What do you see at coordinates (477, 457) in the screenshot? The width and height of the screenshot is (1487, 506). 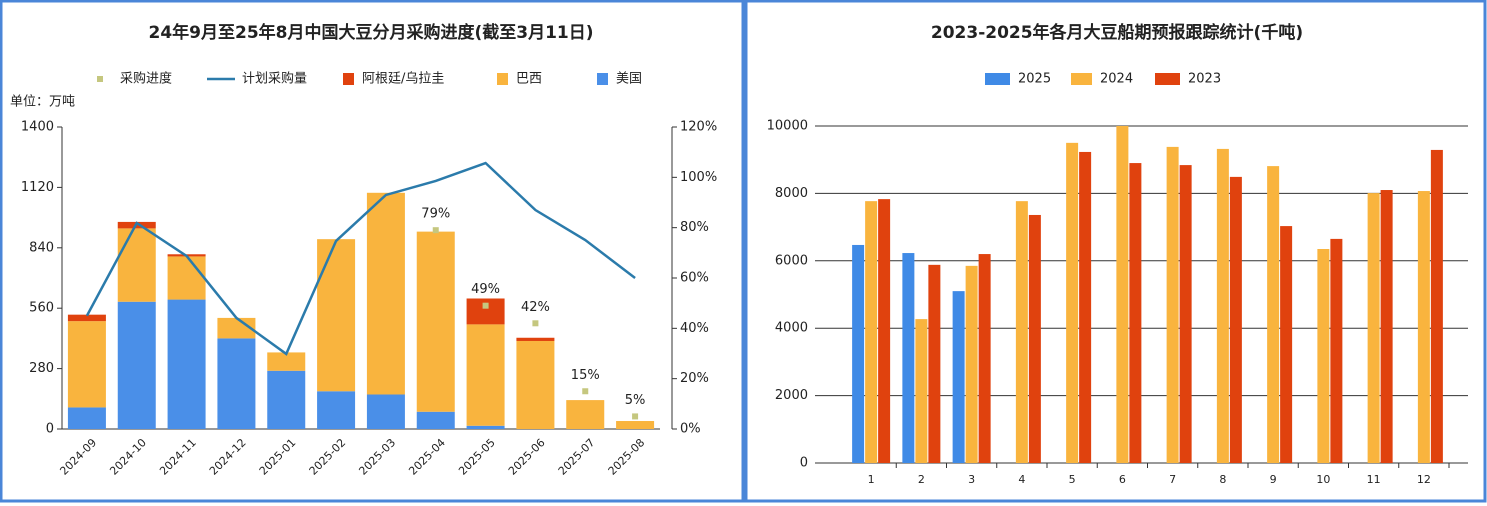 I see `x-tick-label: 2025-05` at bounding box center [477, 457].